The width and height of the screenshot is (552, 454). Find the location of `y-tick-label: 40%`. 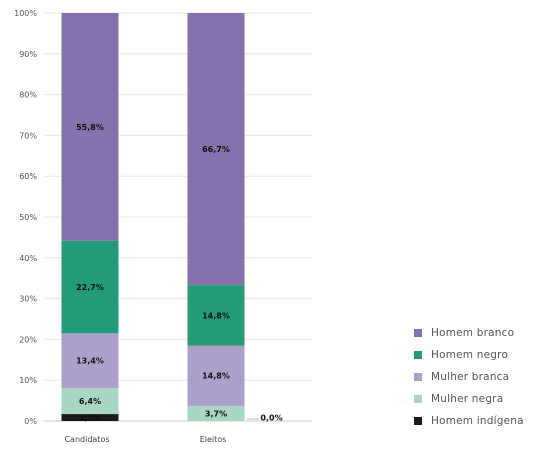

y-tick-label: 40% is located at coordinates (28, 258).